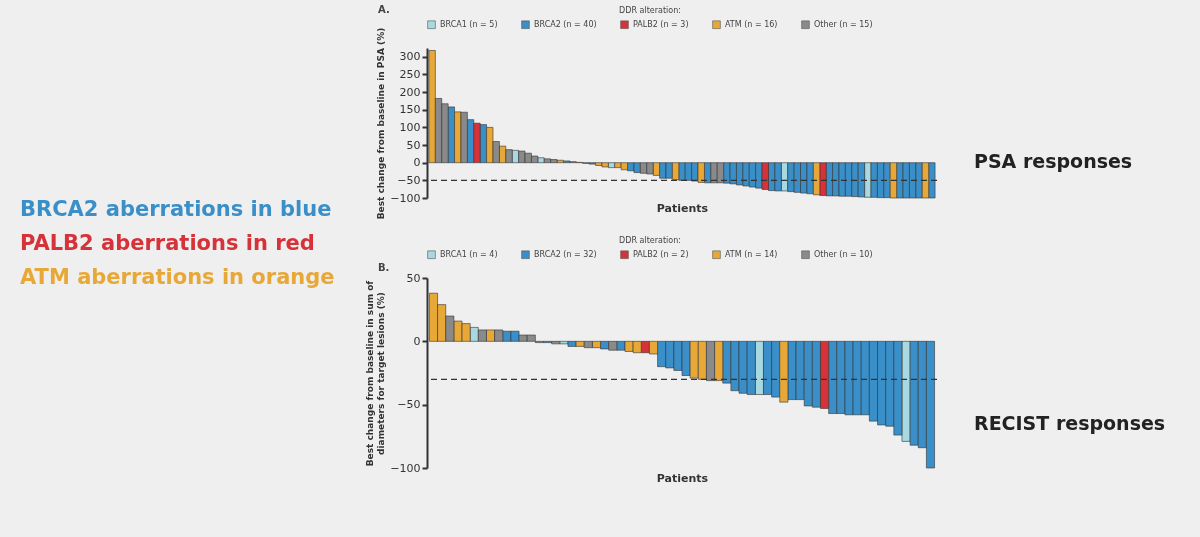 Image resolution: width=1200 pixels, height=537 pixels. Describe the element at coordinates (751, 254) in the screenshot. I see `legend-label: ATM (n = 14)` at that location.